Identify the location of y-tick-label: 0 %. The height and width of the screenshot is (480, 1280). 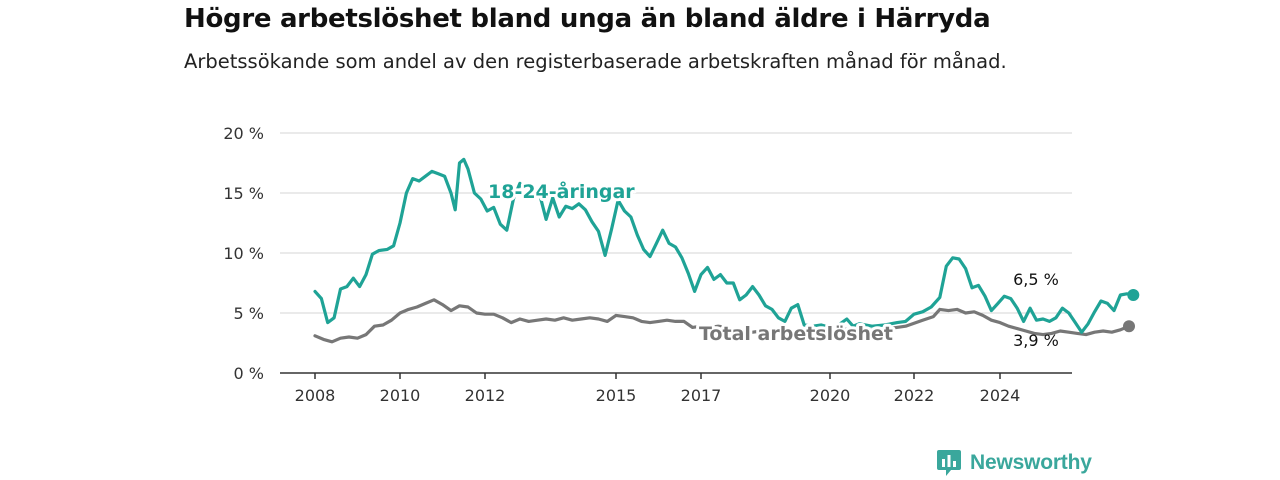
(249, 373).